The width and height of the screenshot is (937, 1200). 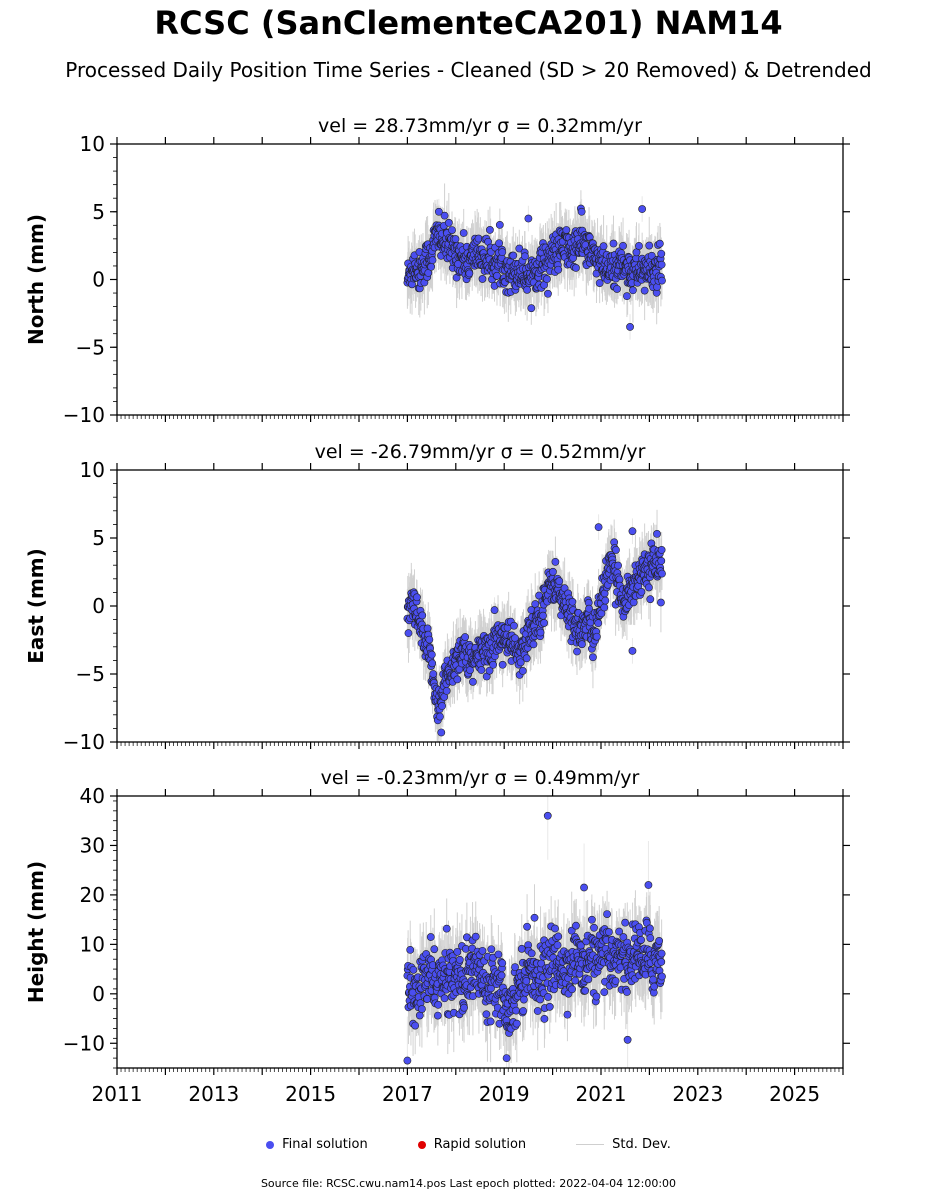 What do you see at coordinates (468, 23) in the screenshot?
I see `page-title: RCSC (SanClementeCA201) NAM14` at bounding box center [468, 23].